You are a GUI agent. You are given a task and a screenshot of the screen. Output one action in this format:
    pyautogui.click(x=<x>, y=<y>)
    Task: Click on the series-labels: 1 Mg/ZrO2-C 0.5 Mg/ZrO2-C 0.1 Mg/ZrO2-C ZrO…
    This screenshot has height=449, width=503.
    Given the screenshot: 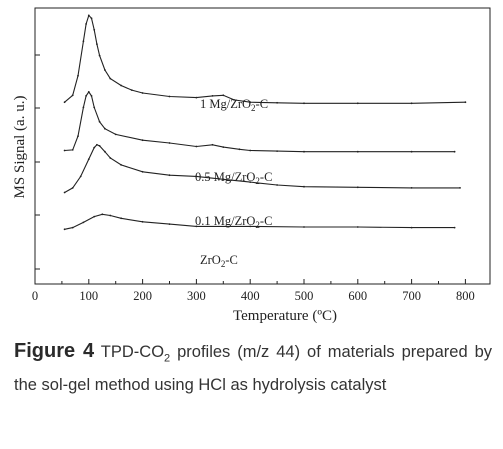 What is the action you would take?
    pyautogui.click(x=233, y=183)
    